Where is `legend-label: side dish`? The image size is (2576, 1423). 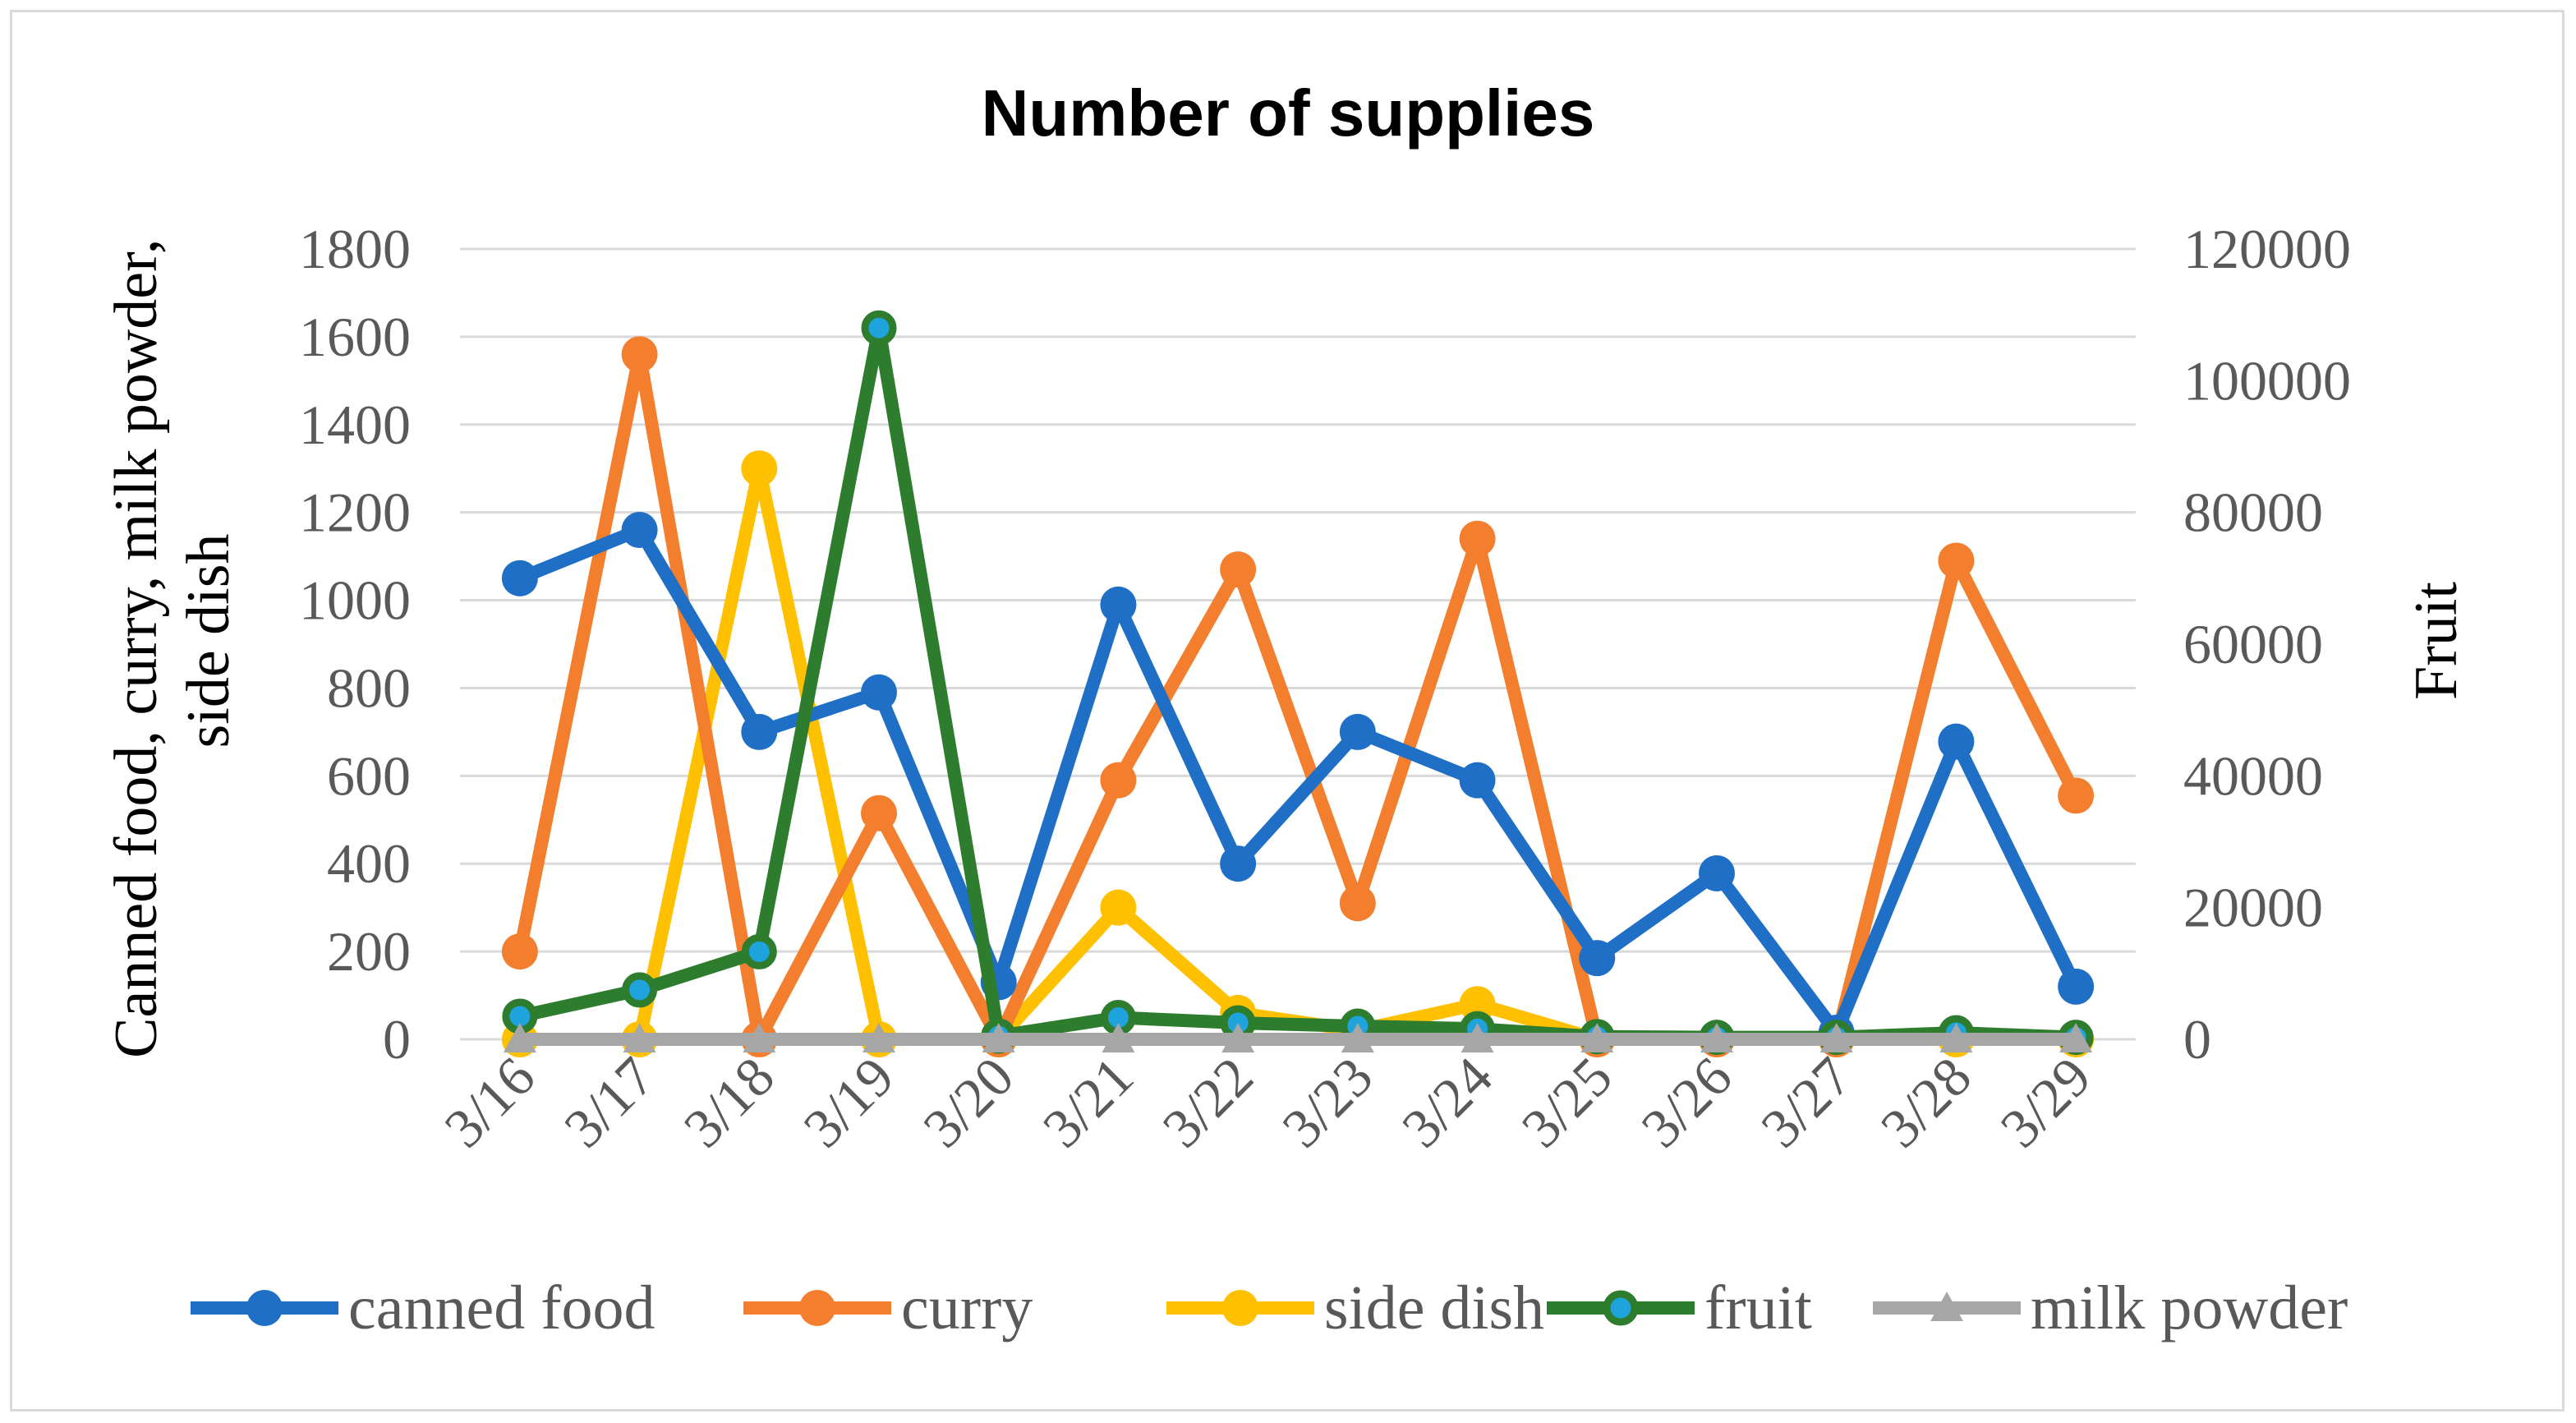 legend-label: side dish is located at coordinates (1434, 1308).